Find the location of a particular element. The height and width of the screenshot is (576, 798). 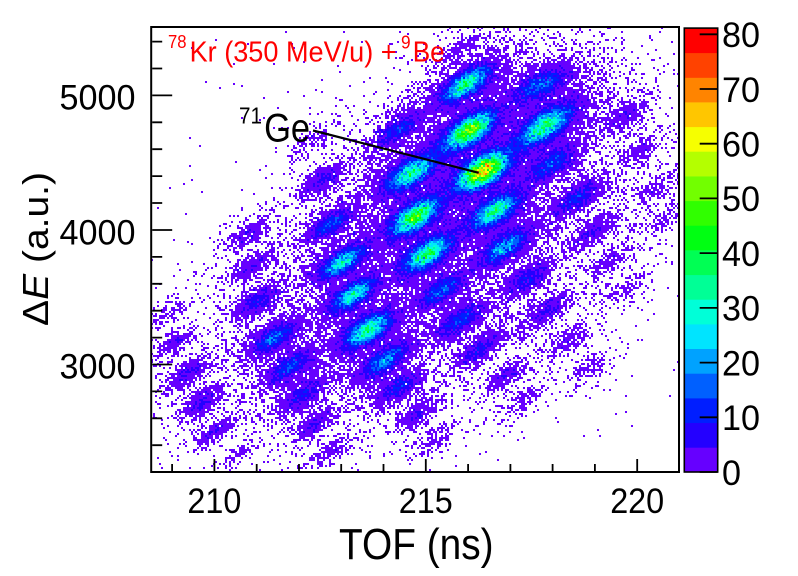

svg-text: 60 is located at coordinates (741, 145).